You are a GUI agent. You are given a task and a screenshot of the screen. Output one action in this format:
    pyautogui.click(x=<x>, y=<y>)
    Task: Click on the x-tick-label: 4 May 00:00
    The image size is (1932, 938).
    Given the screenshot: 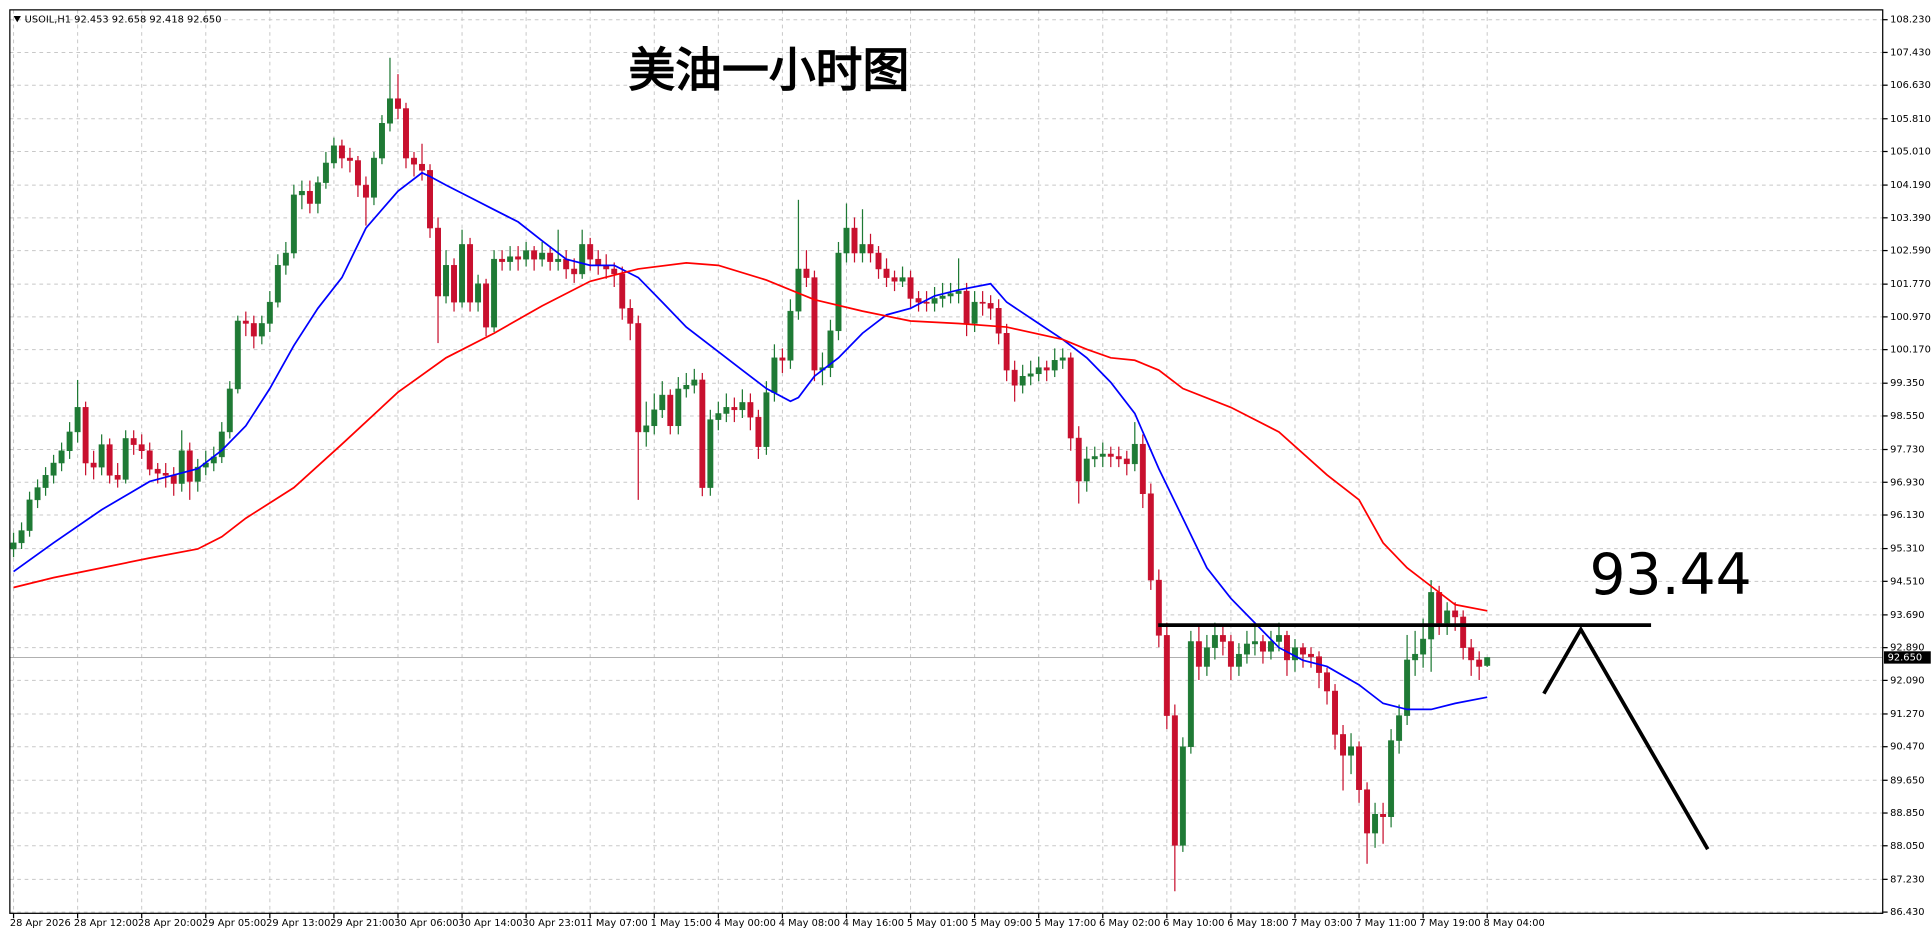 What is the action you would take?
    pyautogui.click(x=745, y=923)
    